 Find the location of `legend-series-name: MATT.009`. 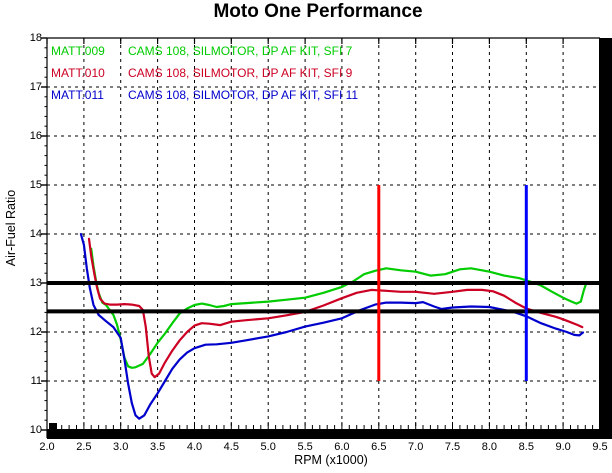

legend-series-name: MATT.009 is located at coordinates (78, 51).